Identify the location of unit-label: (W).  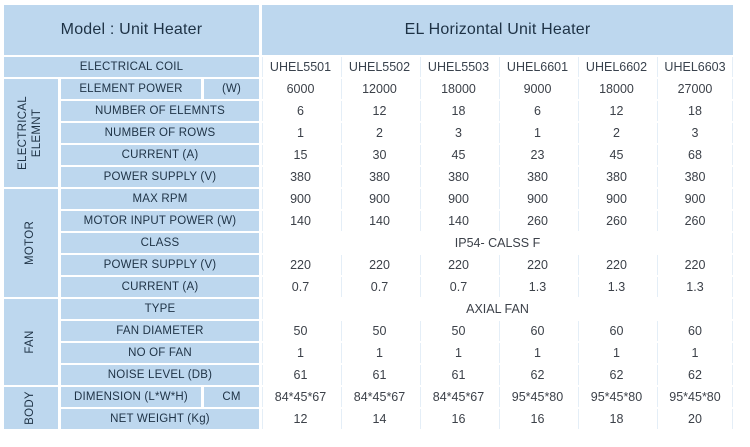
(231, 89).